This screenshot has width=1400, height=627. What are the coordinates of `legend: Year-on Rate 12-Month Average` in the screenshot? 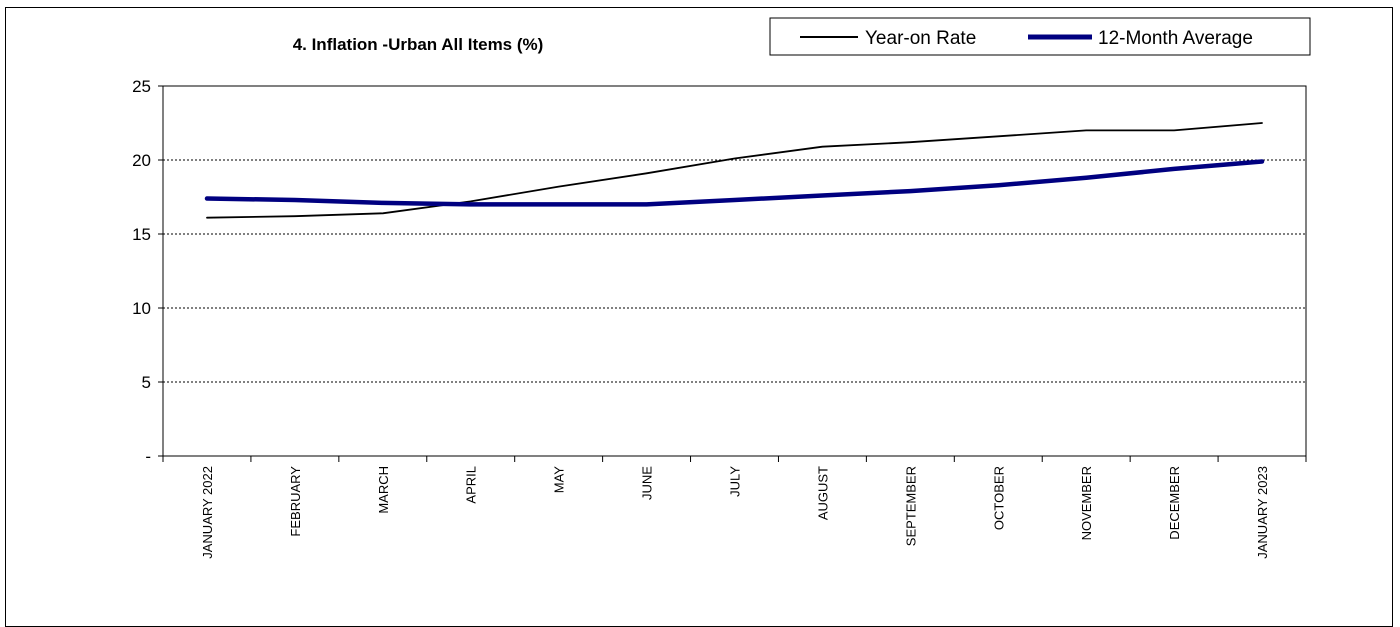 It's located at (1040, 36).